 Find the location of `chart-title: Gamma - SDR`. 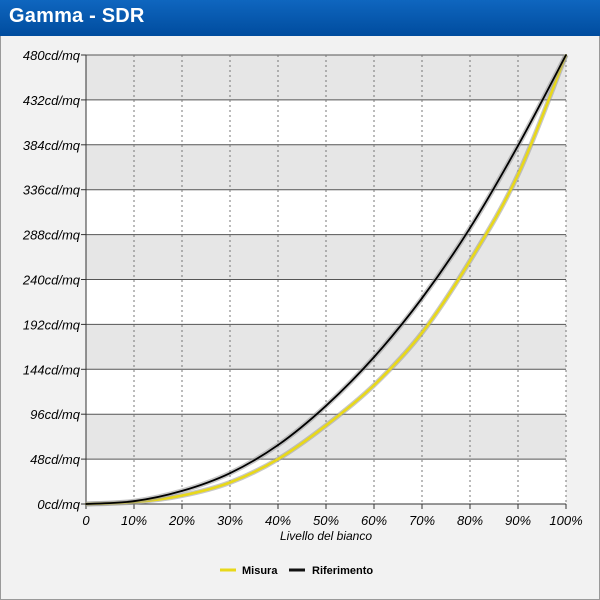

chart-title: Gamma - SDR is located at coordinates (77, 16).